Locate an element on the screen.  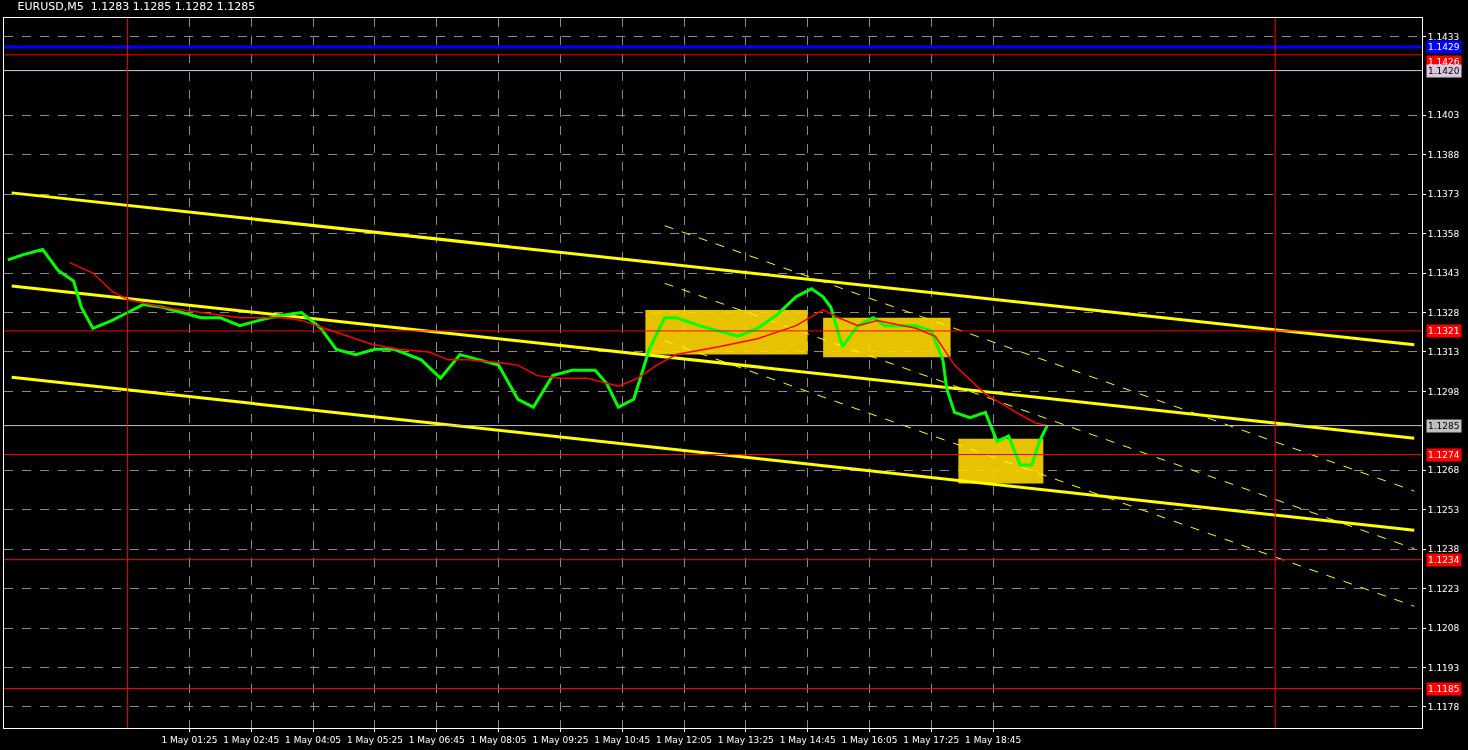
y-tick-label: 1.1343 is located at coordinates (1443, 273).